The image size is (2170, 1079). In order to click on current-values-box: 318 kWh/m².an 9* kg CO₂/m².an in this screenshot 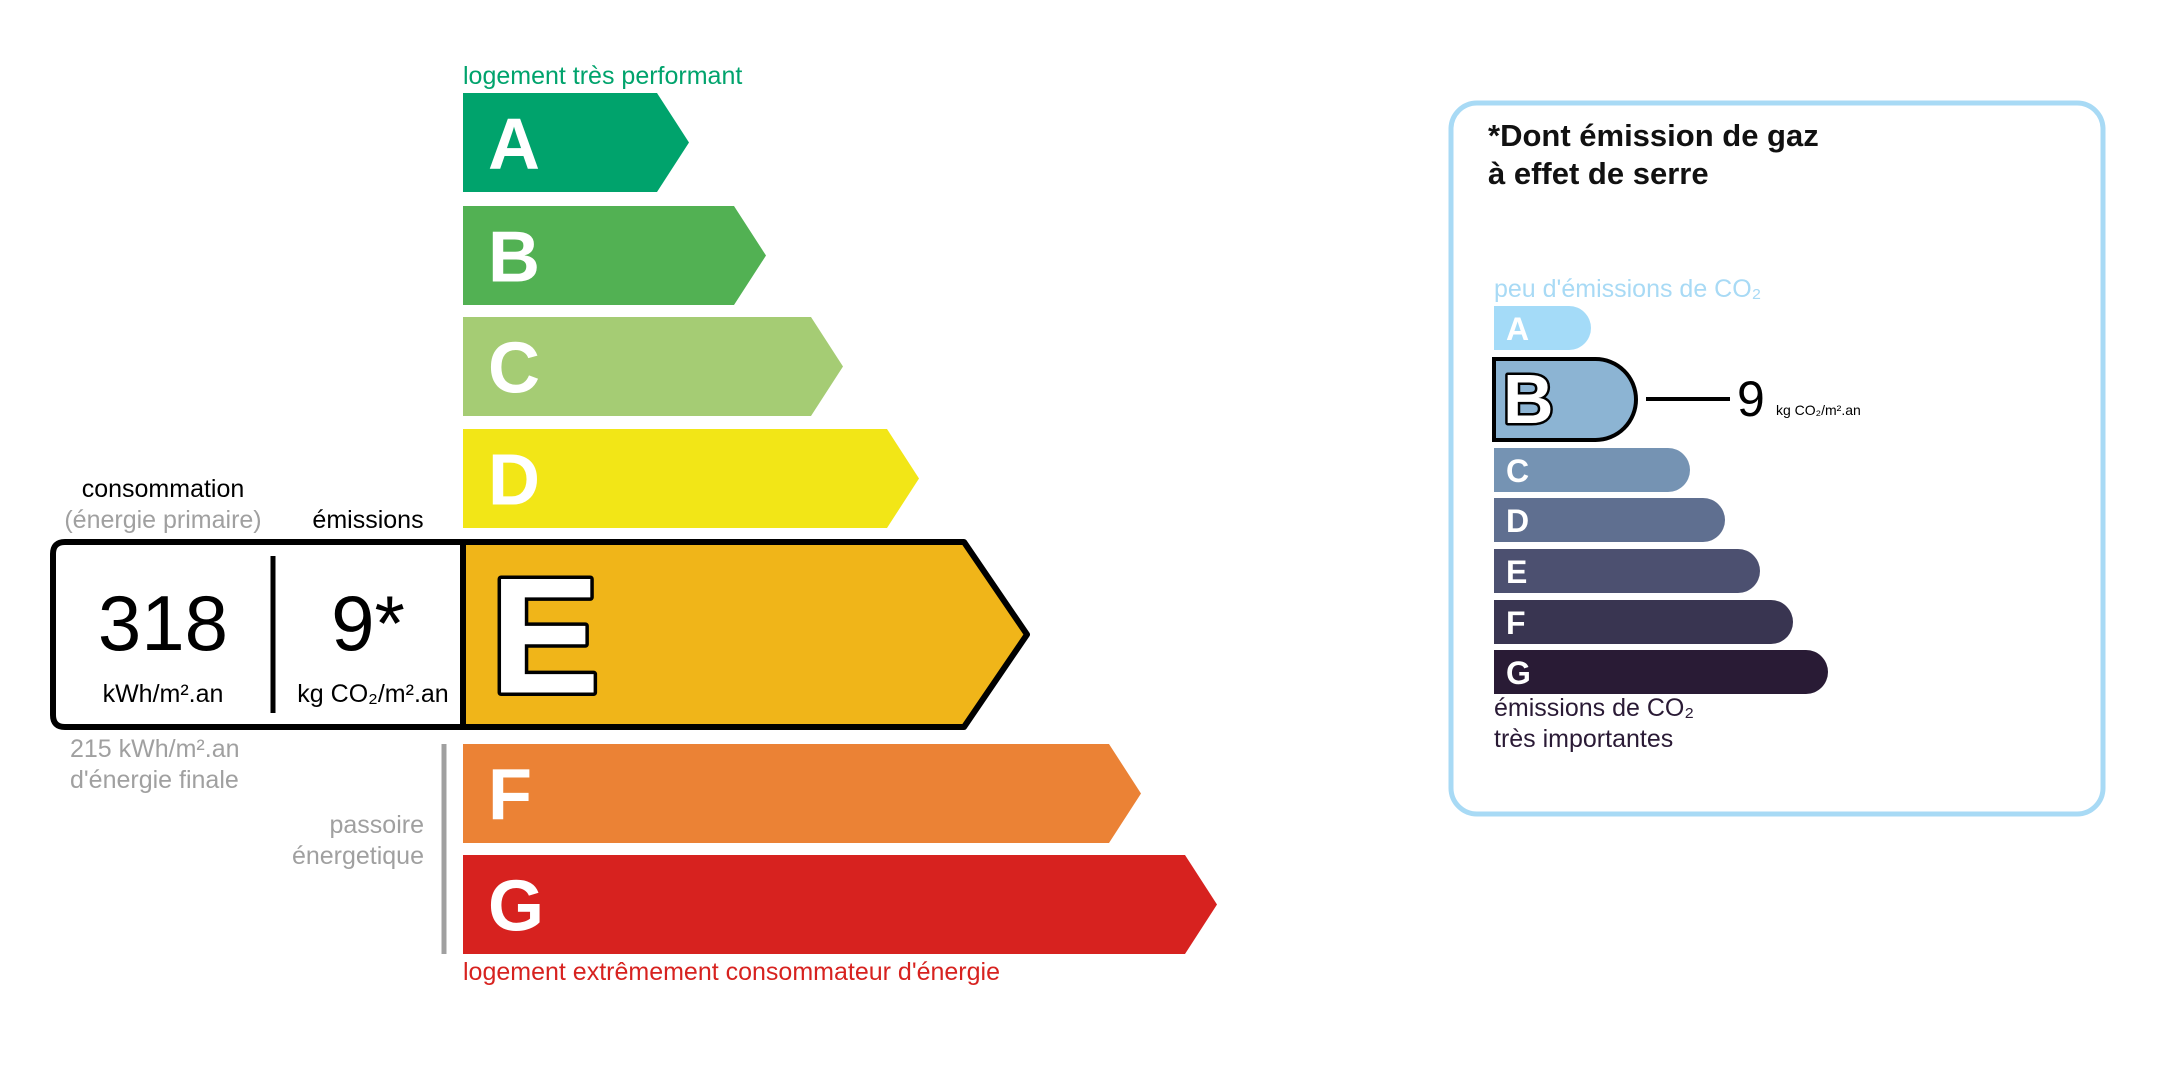, I will do `click(273, 634)`.